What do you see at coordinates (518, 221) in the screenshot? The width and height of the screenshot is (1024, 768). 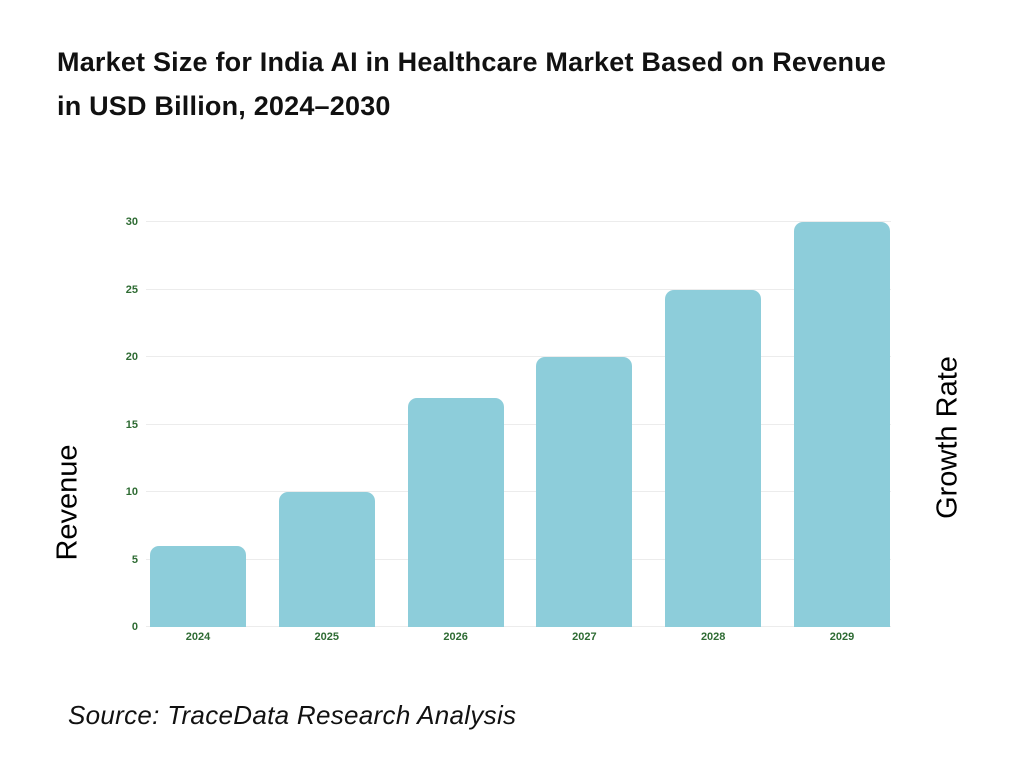 I see `gridline-y30` at bounding box center [518, 221].